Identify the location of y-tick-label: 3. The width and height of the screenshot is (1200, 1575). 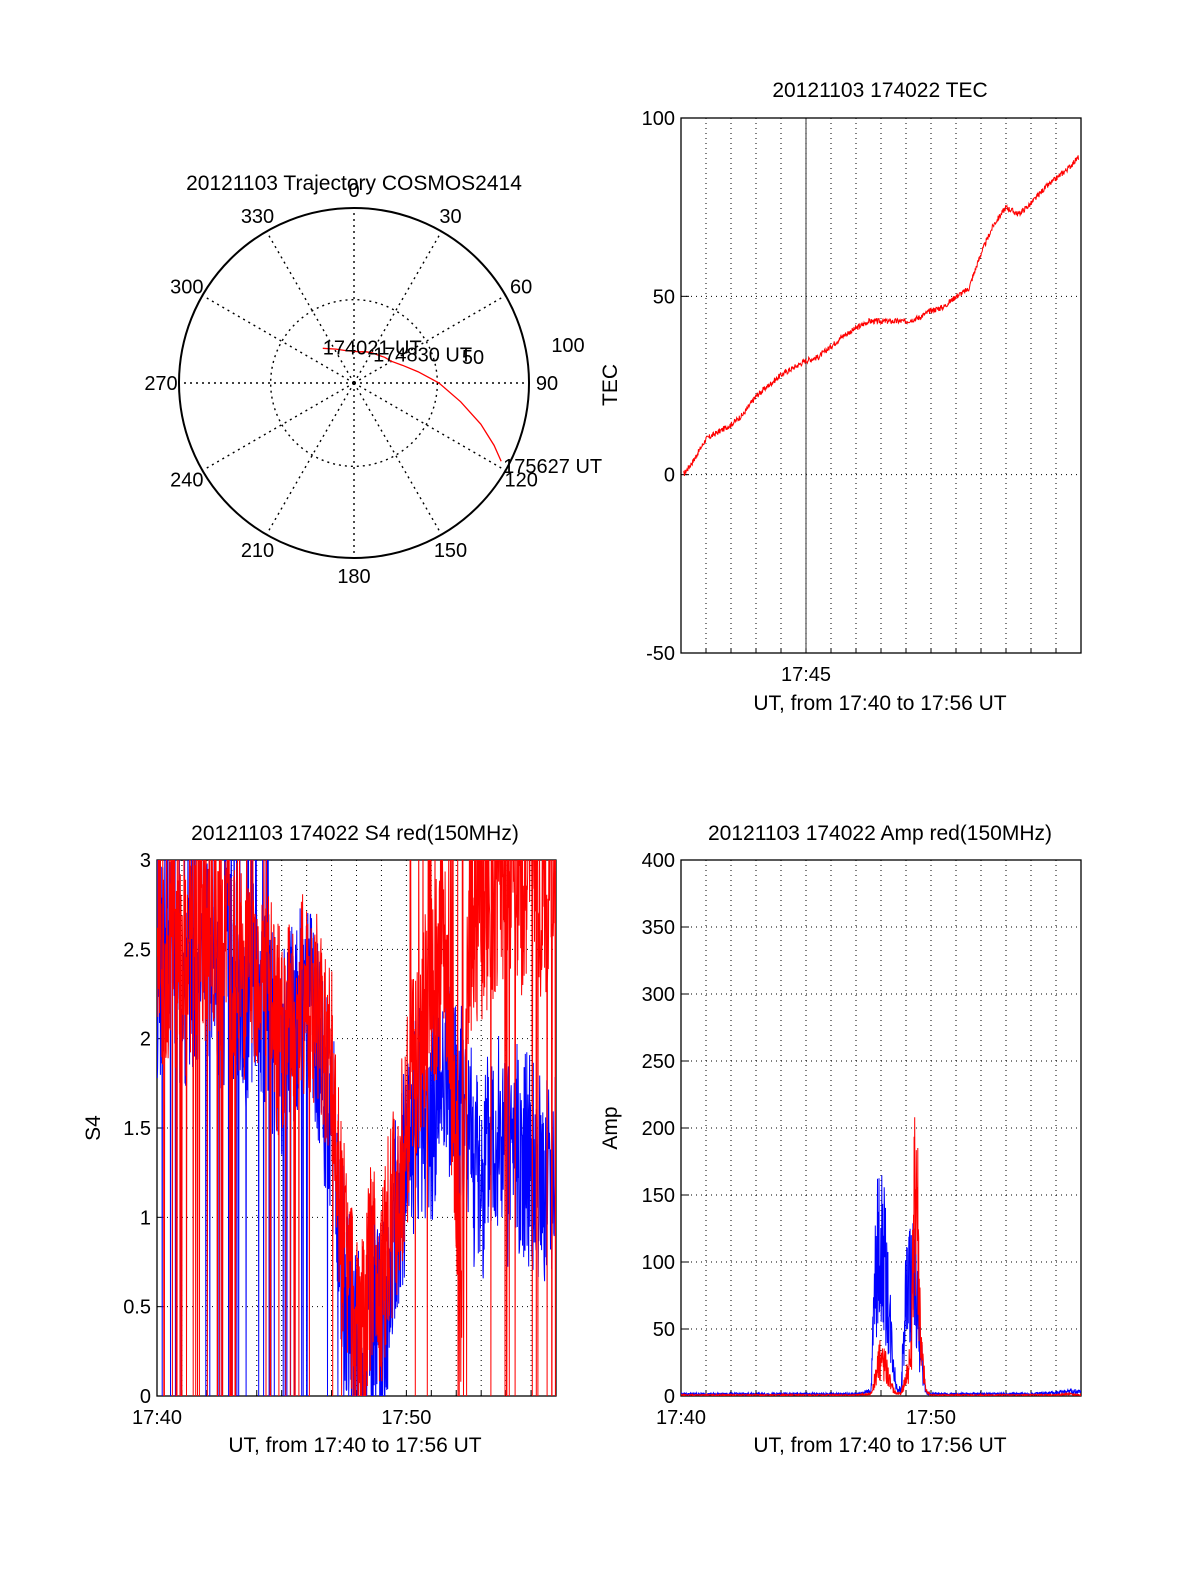
(145, 861).